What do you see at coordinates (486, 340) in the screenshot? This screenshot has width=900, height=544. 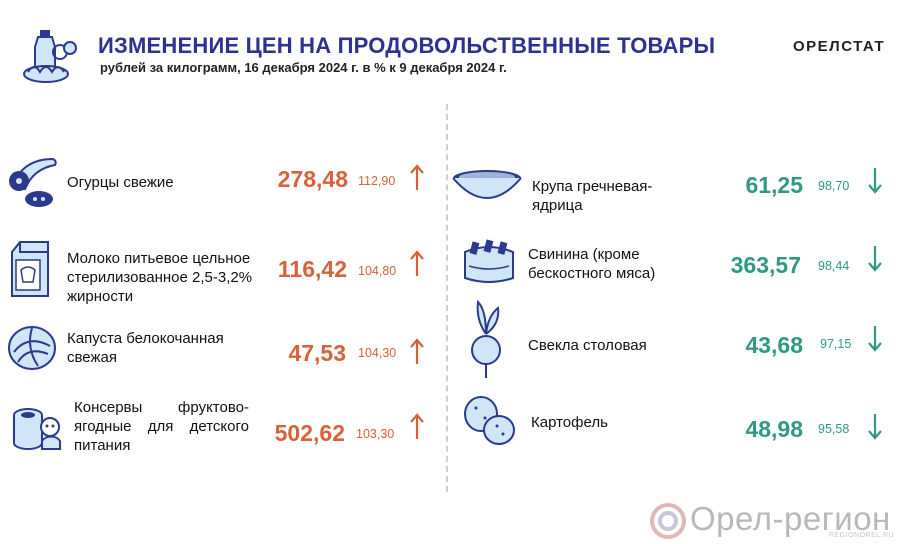 I see `beetroot-icon` at bounding box center [486, 340].